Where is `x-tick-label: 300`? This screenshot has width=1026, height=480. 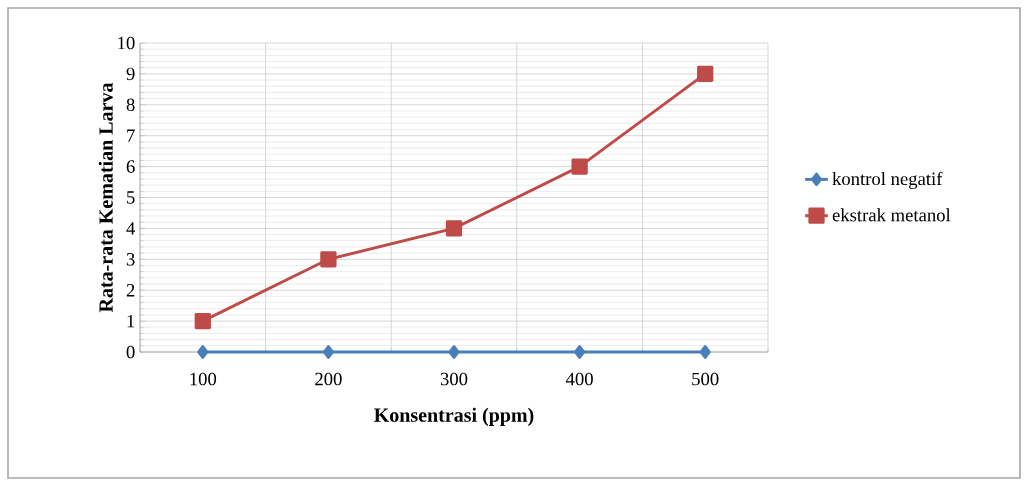
x-tick-label: 300 is located at coordinates (454, 379).